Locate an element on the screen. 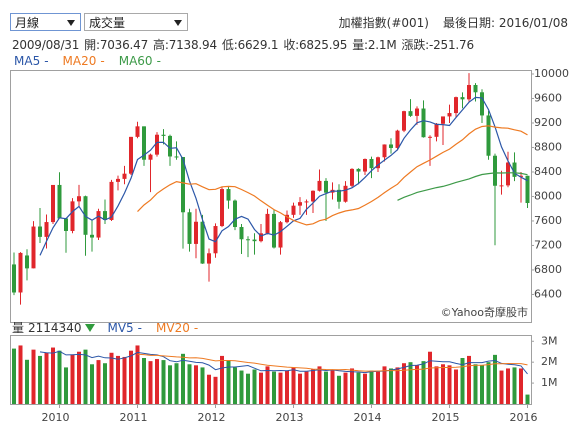 The image size is (578, 434). x-tick-label: 2012 is located at coordinates (212, 417).